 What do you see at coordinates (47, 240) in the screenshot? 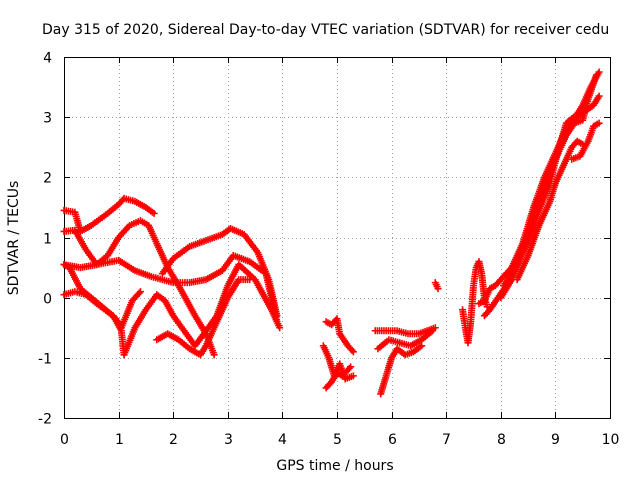
I see `y-tick-label: 1` at bounding box center [47, 240].